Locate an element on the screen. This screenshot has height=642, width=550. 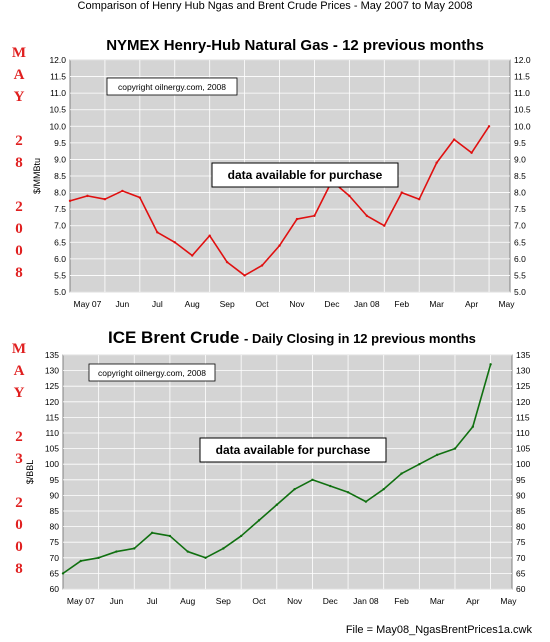
side-bottom-char-0: M is located at coordinates (19, 349).